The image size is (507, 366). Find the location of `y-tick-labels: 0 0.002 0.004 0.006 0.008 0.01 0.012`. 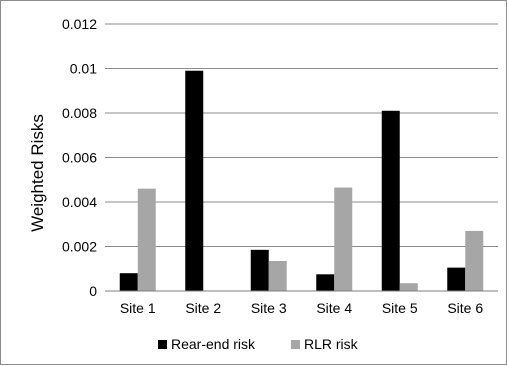

y-tick-labels: 0 0.002 0.004 0.006 0.008 0.01 0.012 is located at coordinates (79, 157).